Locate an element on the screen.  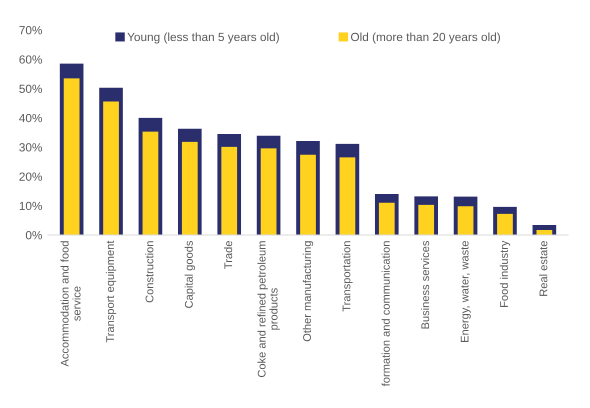
x-tick-label: Coke and refined petroleum products is located at coordinates (268, 309).